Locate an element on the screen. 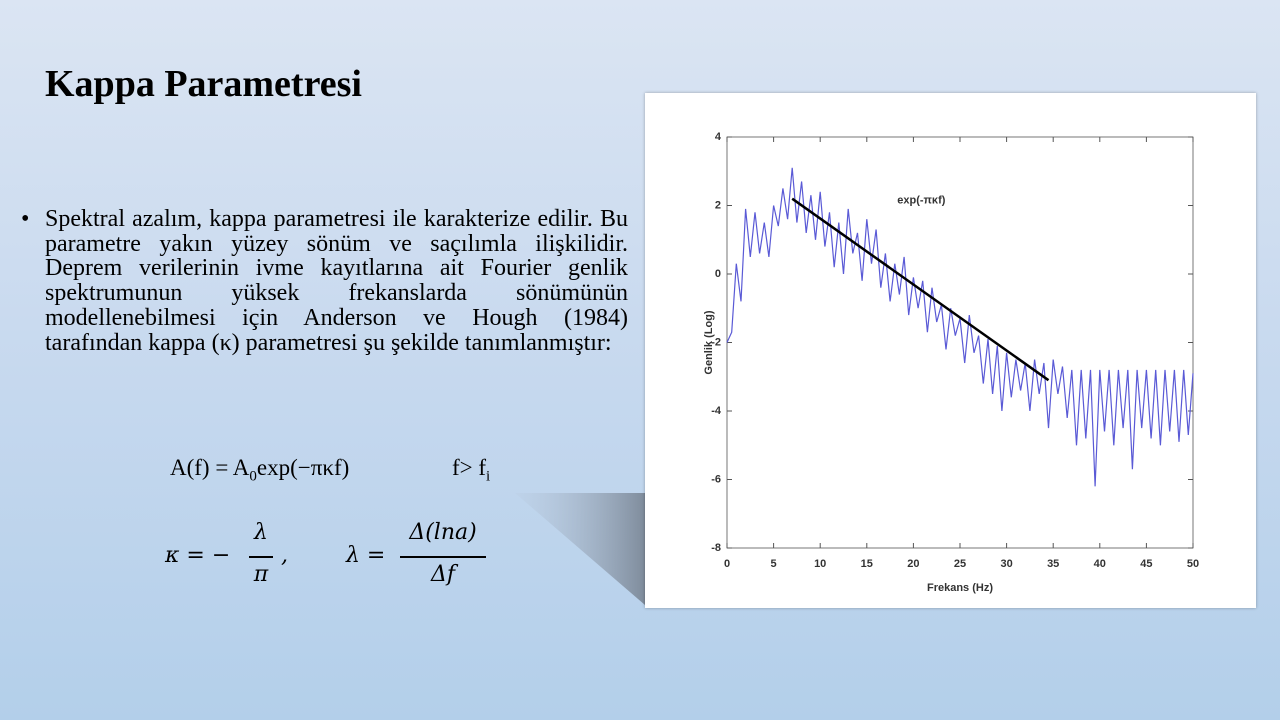  x-axis-label: Frekans (Hz) is located at coordinates (960, 588).